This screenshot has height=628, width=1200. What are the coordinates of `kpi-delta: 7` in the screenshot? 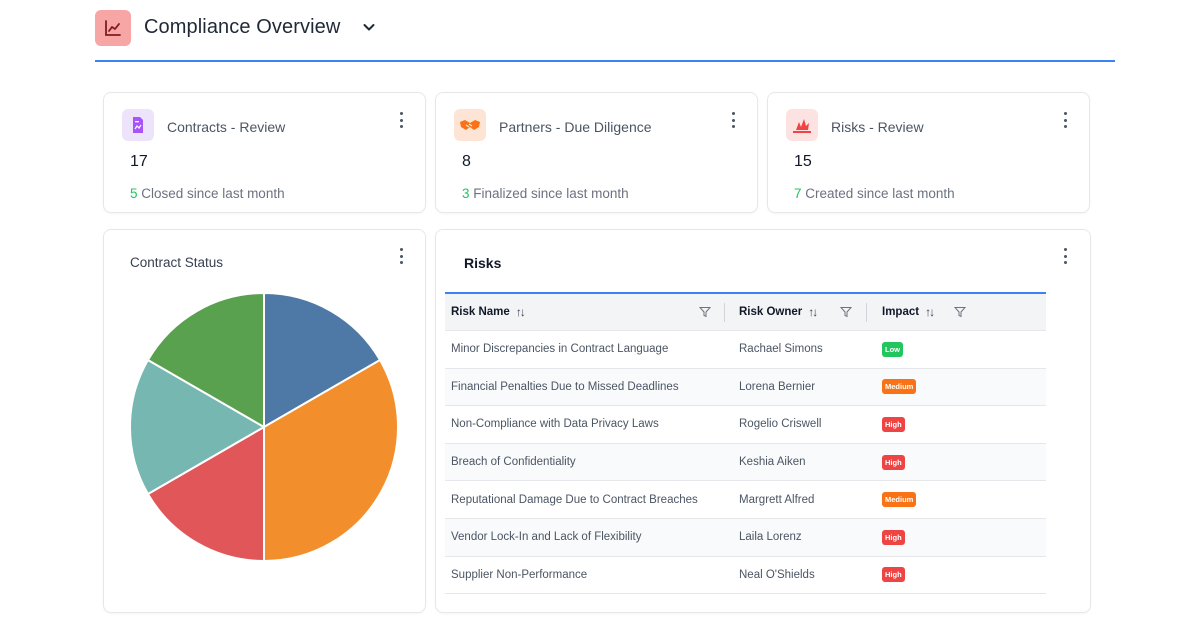 It's located at (798, 193).